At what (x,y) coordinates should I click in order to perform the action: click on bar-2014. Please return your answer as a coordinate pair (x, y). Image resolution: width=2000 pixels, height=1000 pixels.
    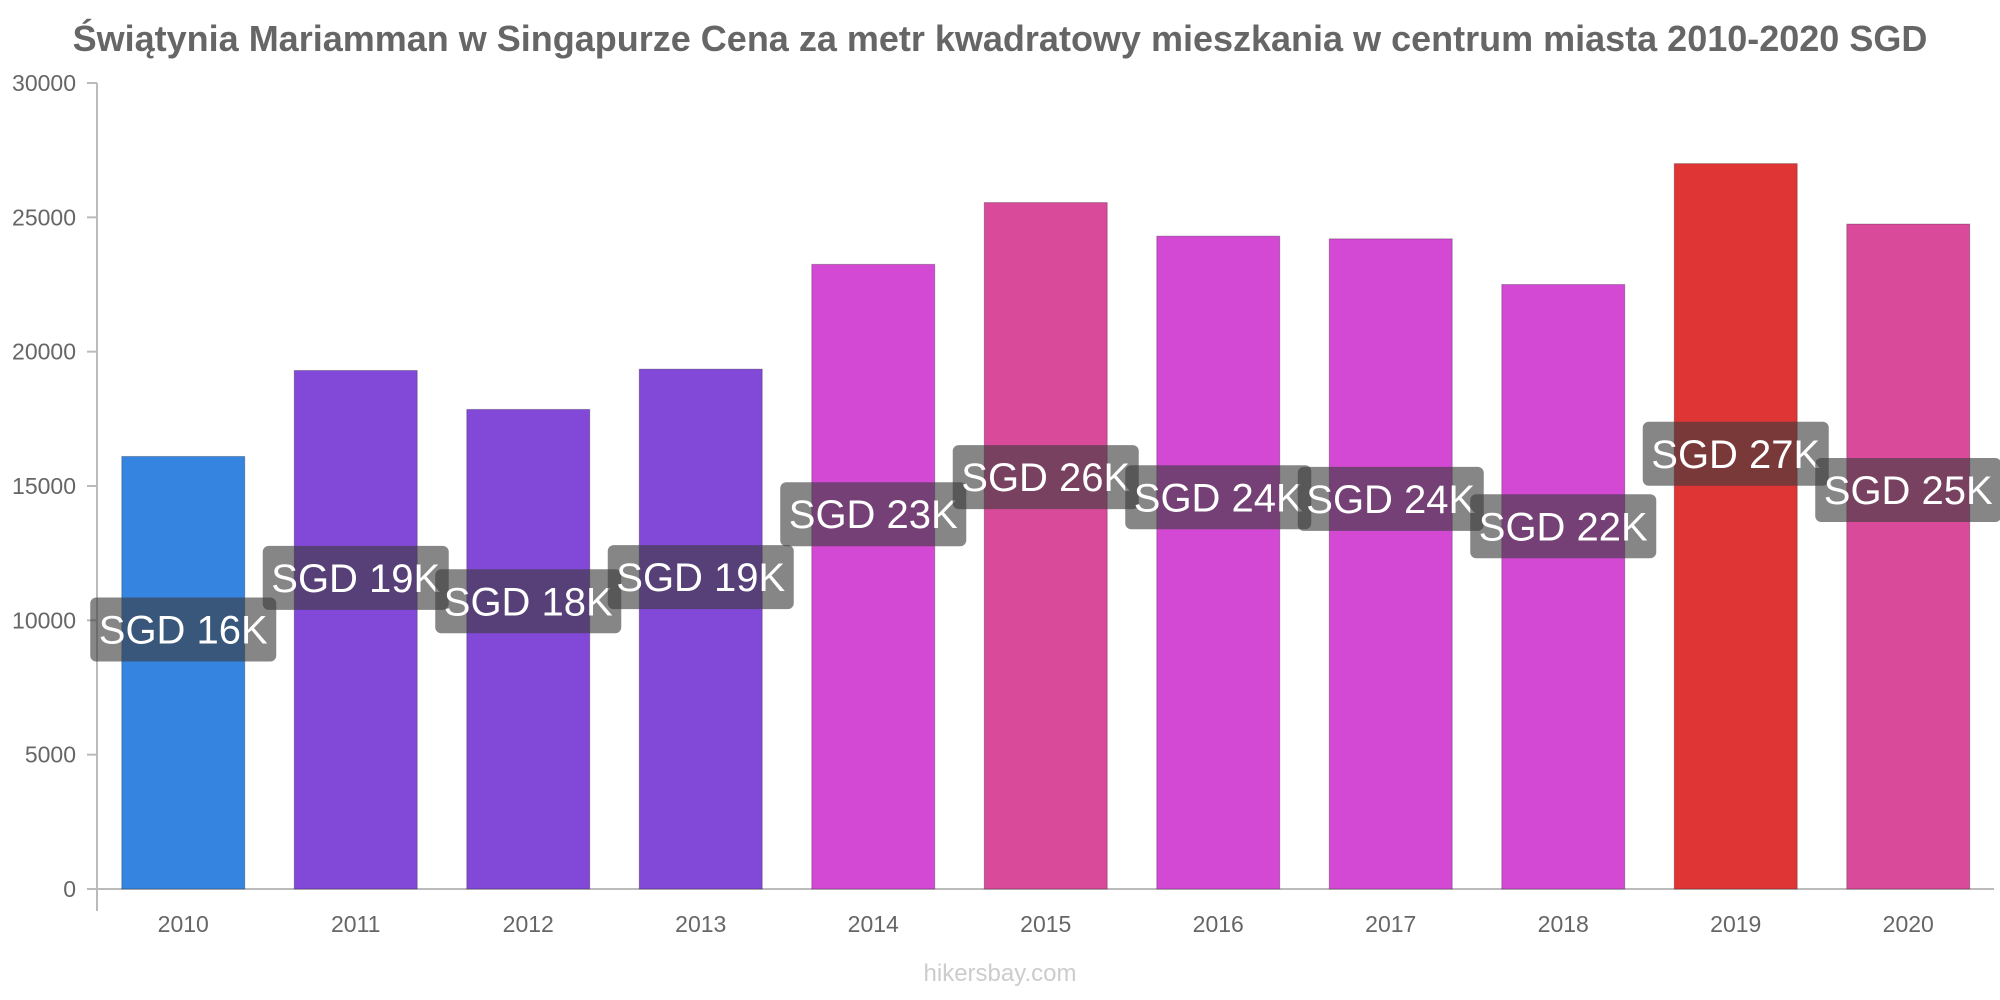
    Looking at the image, I should click on (873, 576).